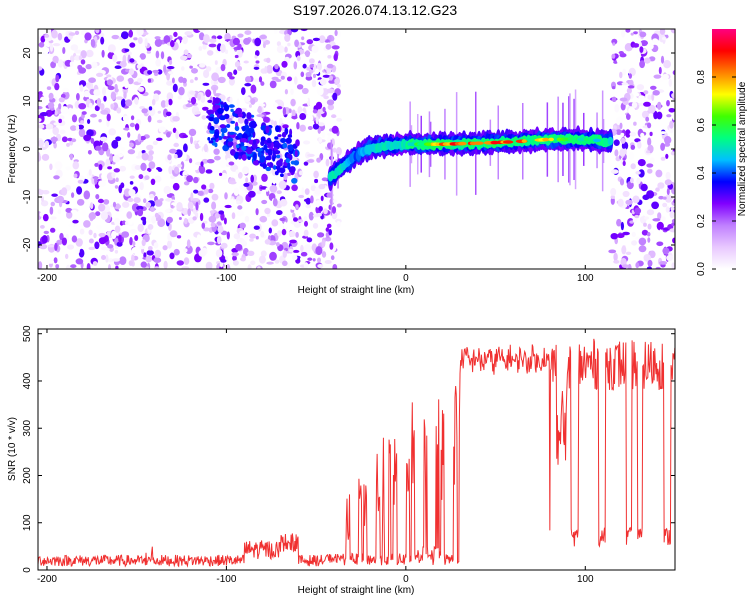 This screenshot has height=600, width=750. What do you see at coordinates (701, 125) in the screenshot?
I see `colorbar-tick-label: 0.6` at bounding box center [701, 125].